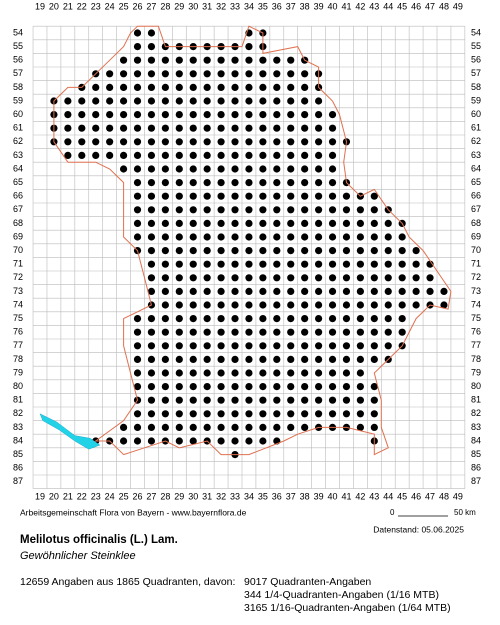  What do you see at coordinates (374, 6) in the screenshot?
I see `column-label: 43` at bounding box center [374, 6].